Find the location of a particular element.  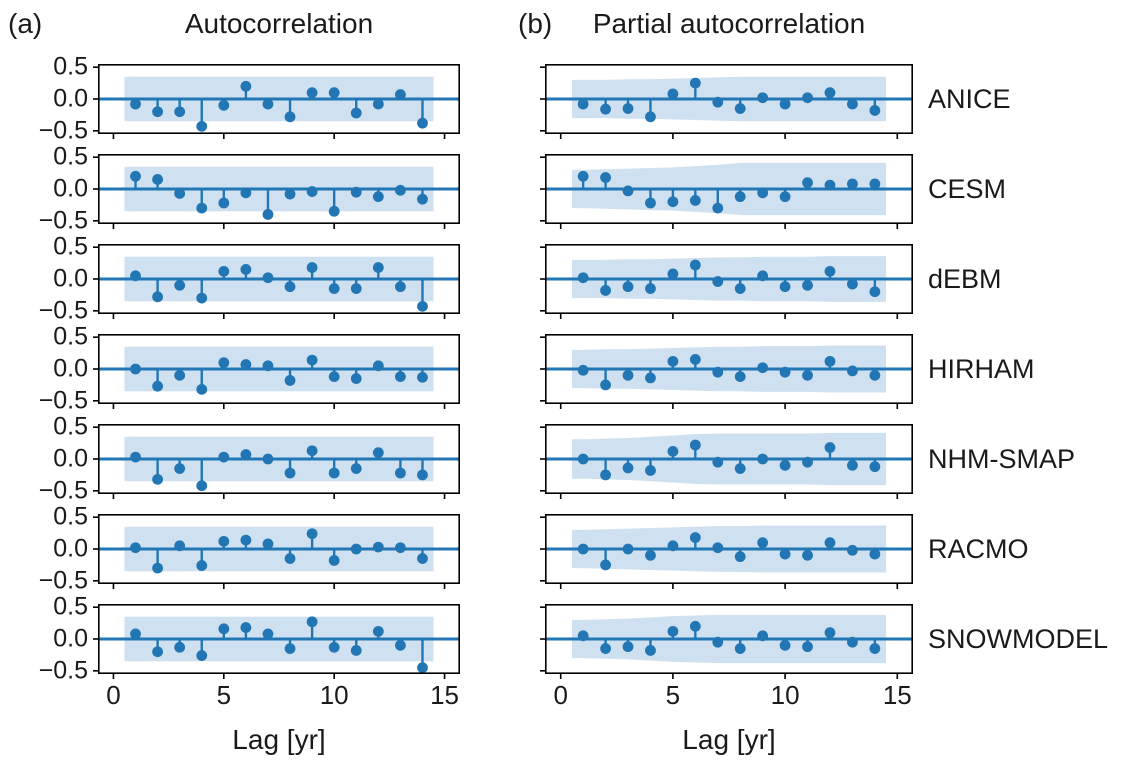

panel-b-tag: (b) is located at coordinates (535, 23).